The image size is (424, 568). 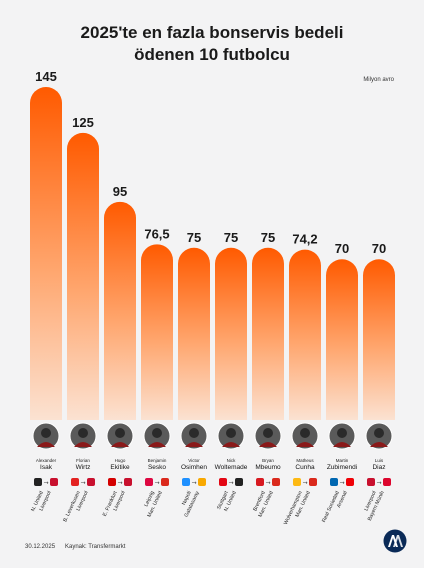 I want to click on avatars-group, so click(x=212, y=436).